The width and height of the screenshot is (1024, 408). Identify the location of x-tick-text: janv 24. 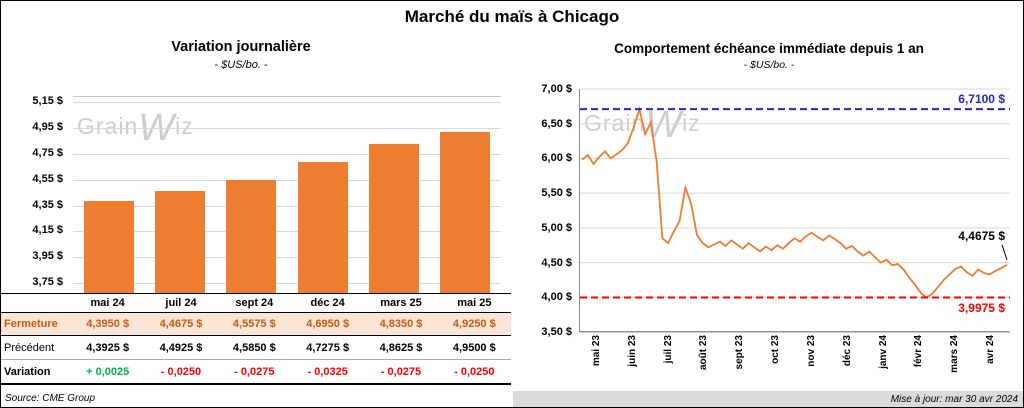
(883, 352).